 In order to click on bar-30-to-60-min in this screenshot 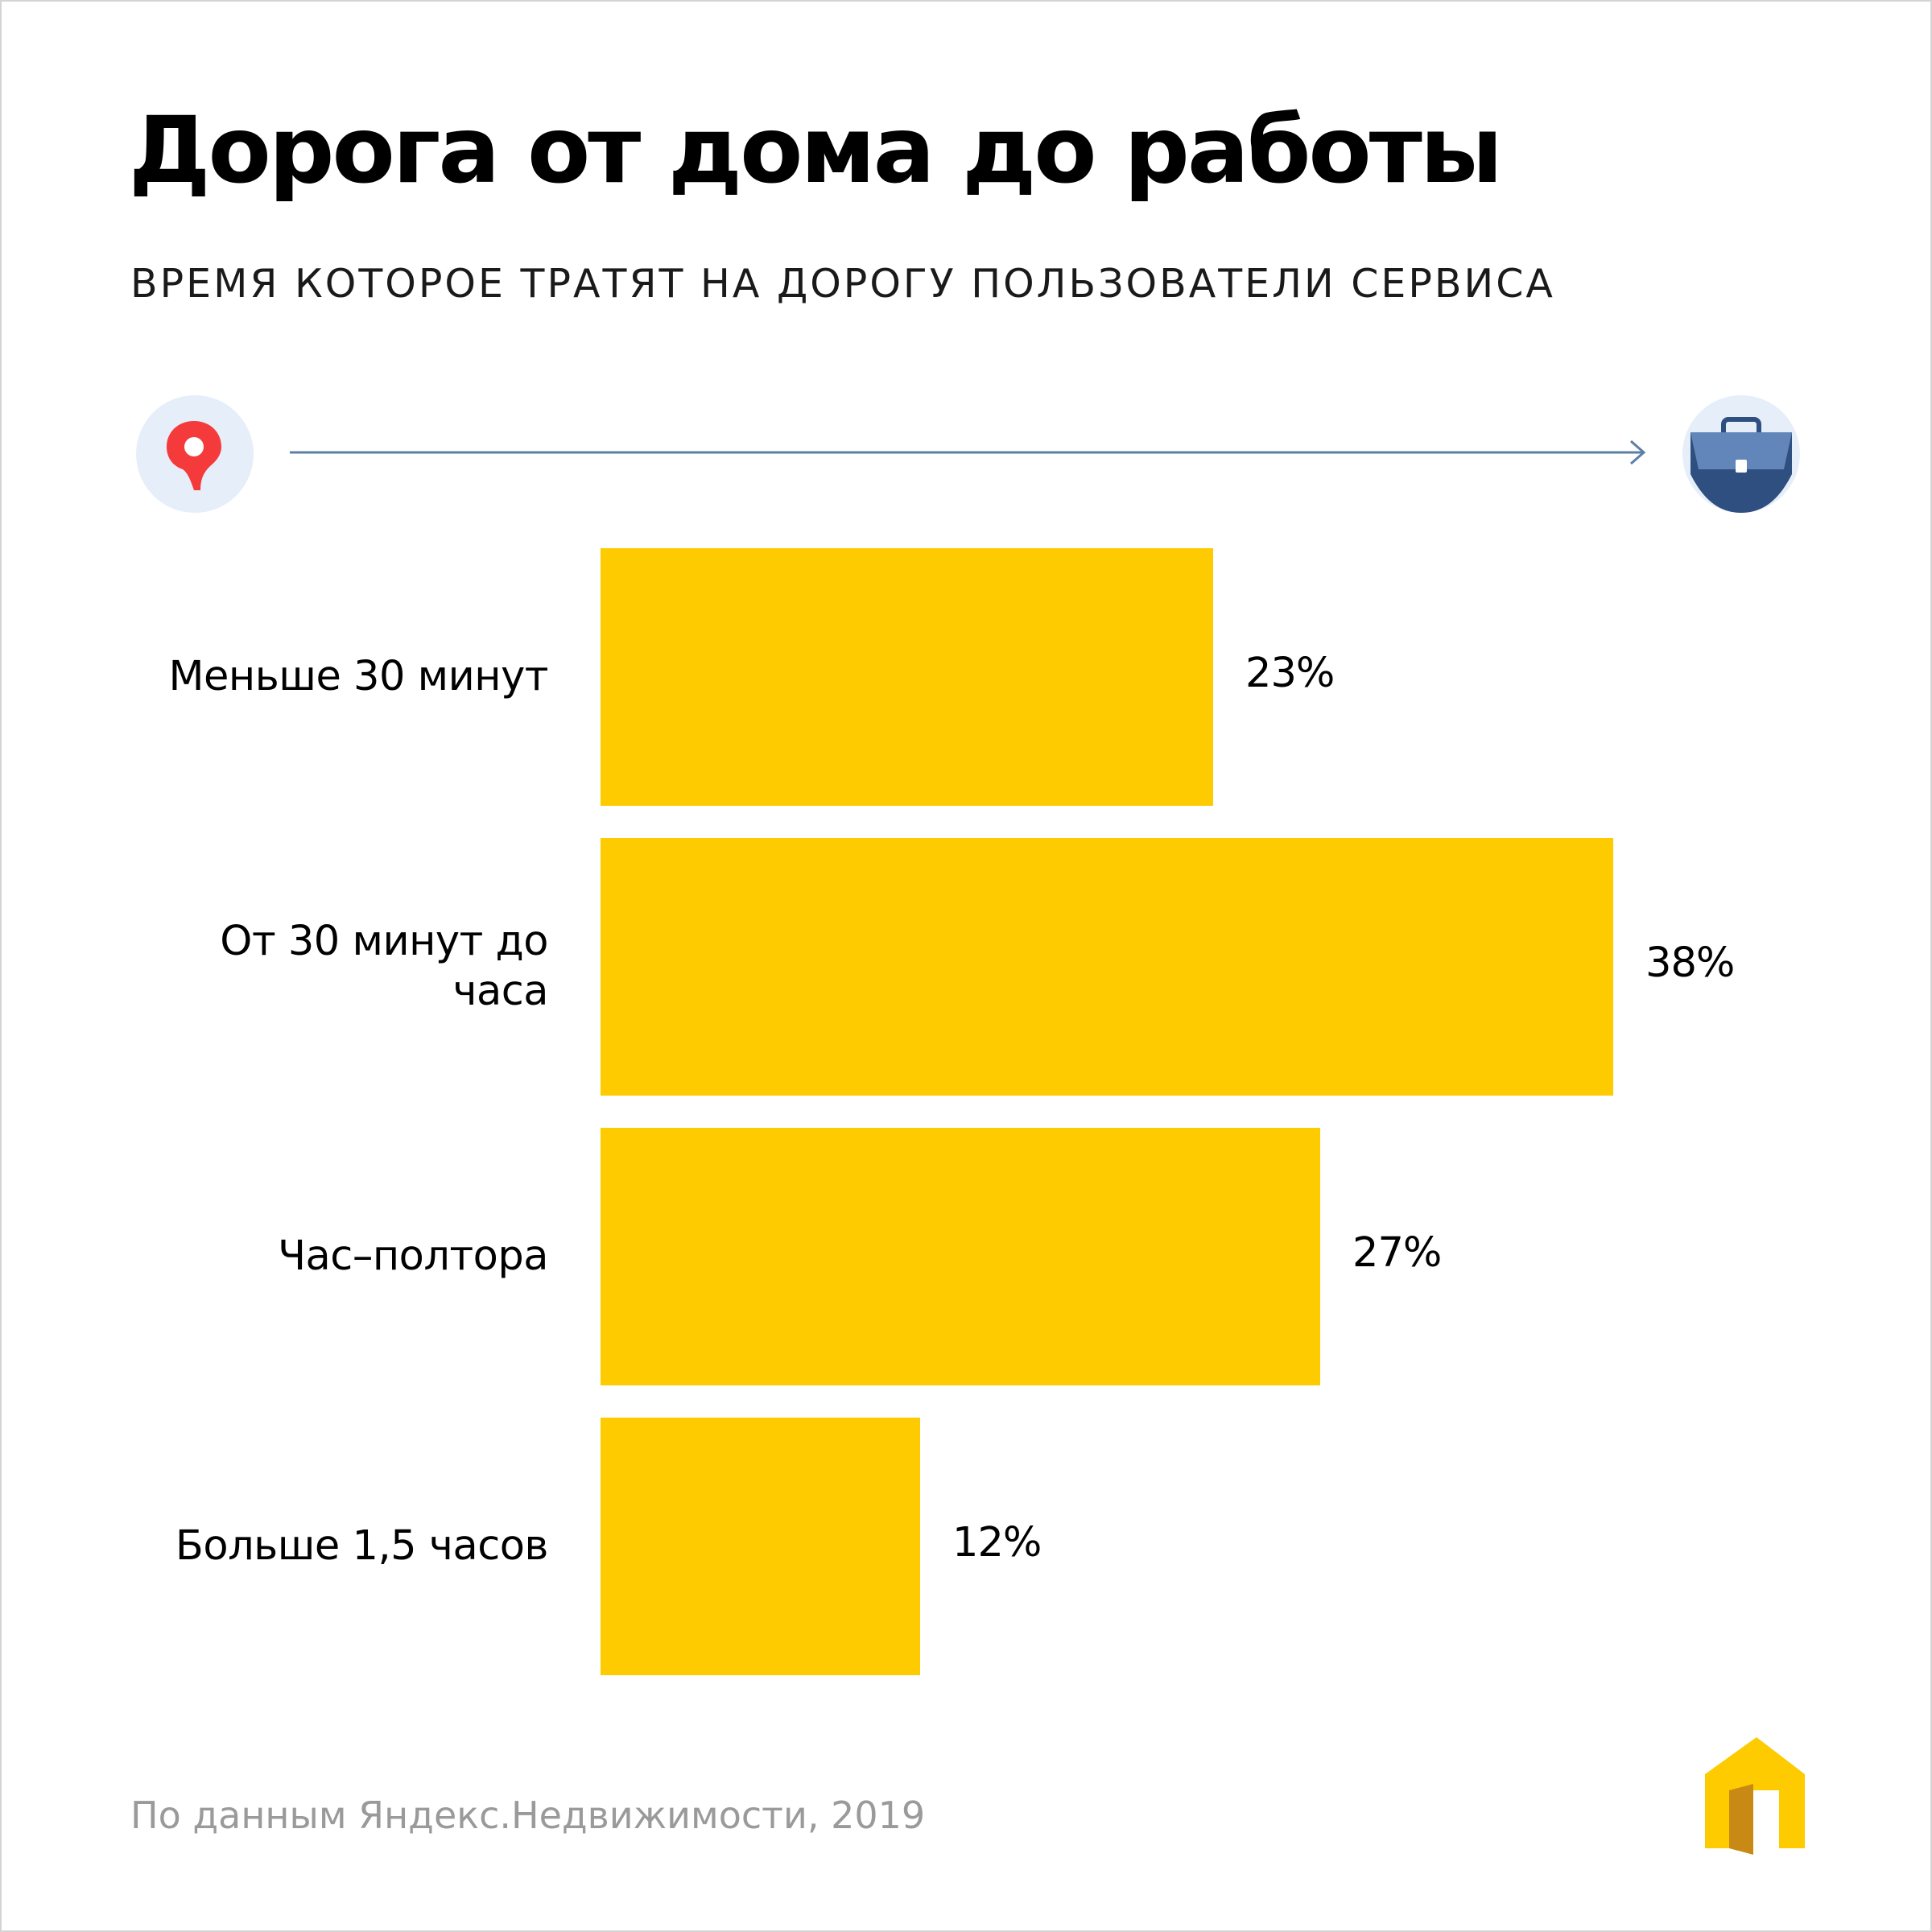, I will do `click(1107, 967)`.